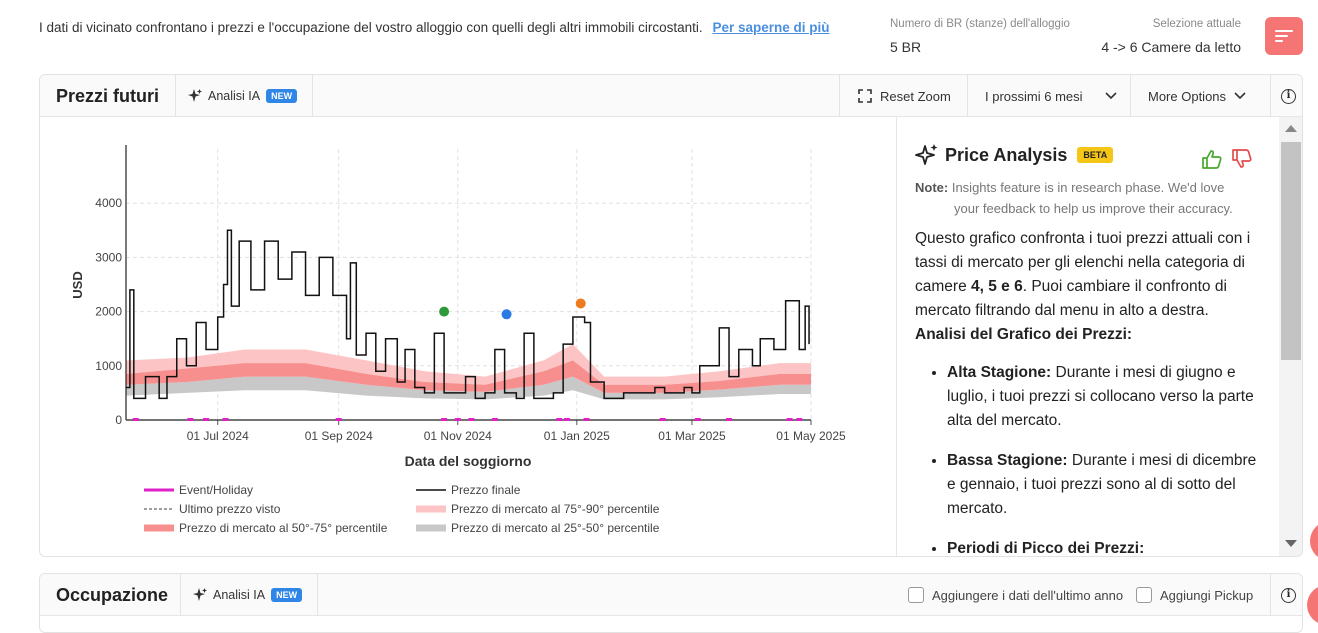 The width and height of the screenshot is (1318, 633). What do you see at coordinates (1242, 159) in the screenshot?
I see `thumbs-down-icon` at bounding box center [1242, 159].